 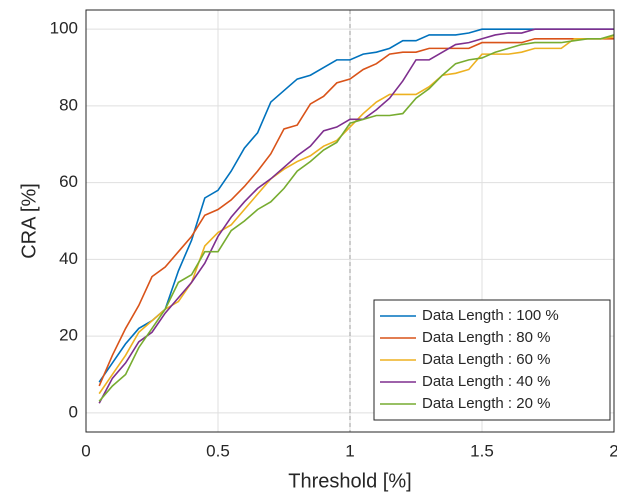 I want to click on y-tick-label: 20, so click(x=68, y=335).